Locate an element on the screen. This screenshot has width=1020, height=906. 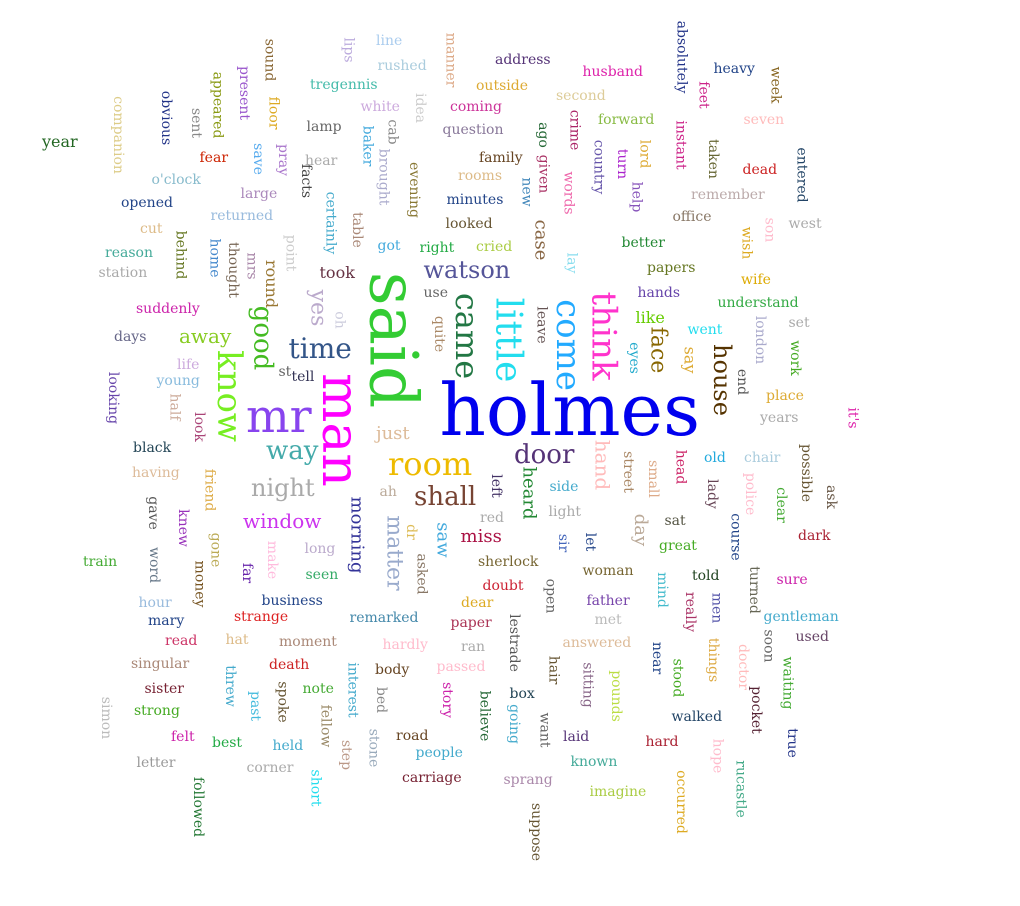
word-side: side is located at coordinates (564, 487).